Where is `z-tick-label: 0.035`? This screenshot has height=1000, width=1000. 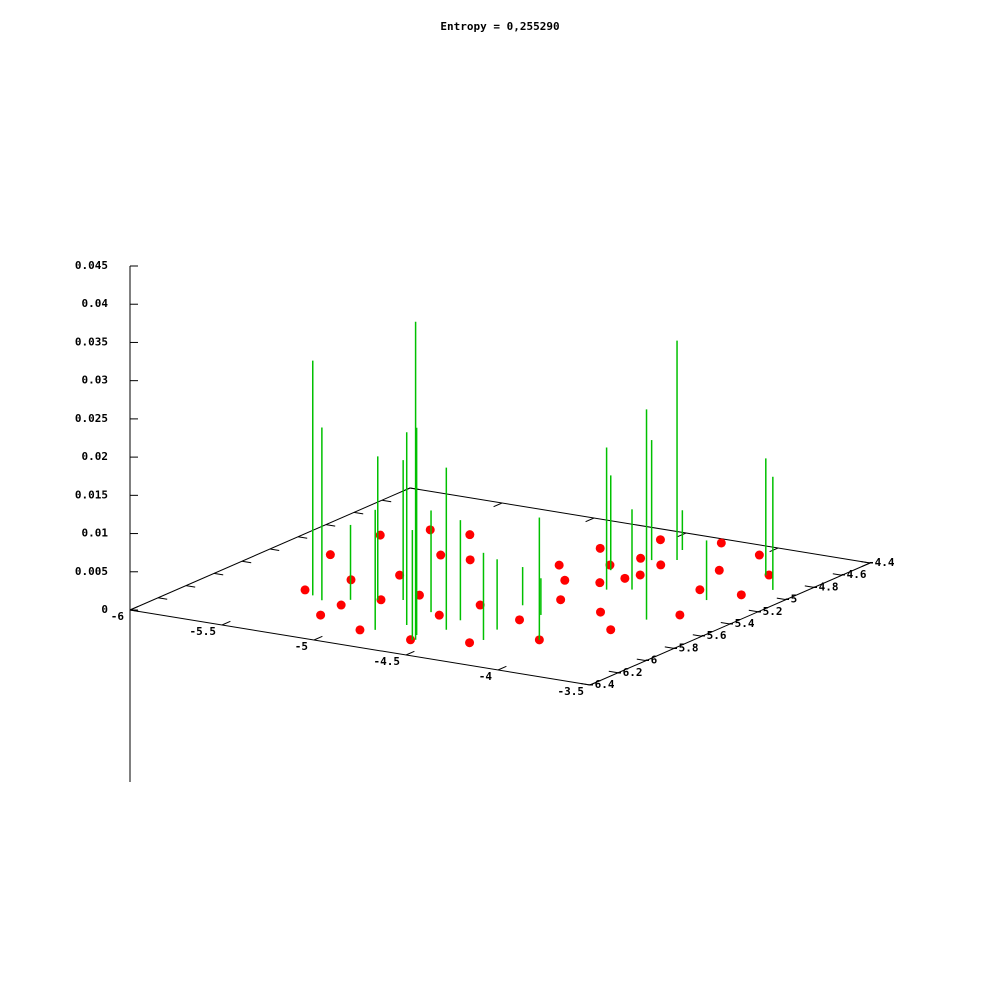 z-tick-label: 0.035 is located at coordinates (91, 341).